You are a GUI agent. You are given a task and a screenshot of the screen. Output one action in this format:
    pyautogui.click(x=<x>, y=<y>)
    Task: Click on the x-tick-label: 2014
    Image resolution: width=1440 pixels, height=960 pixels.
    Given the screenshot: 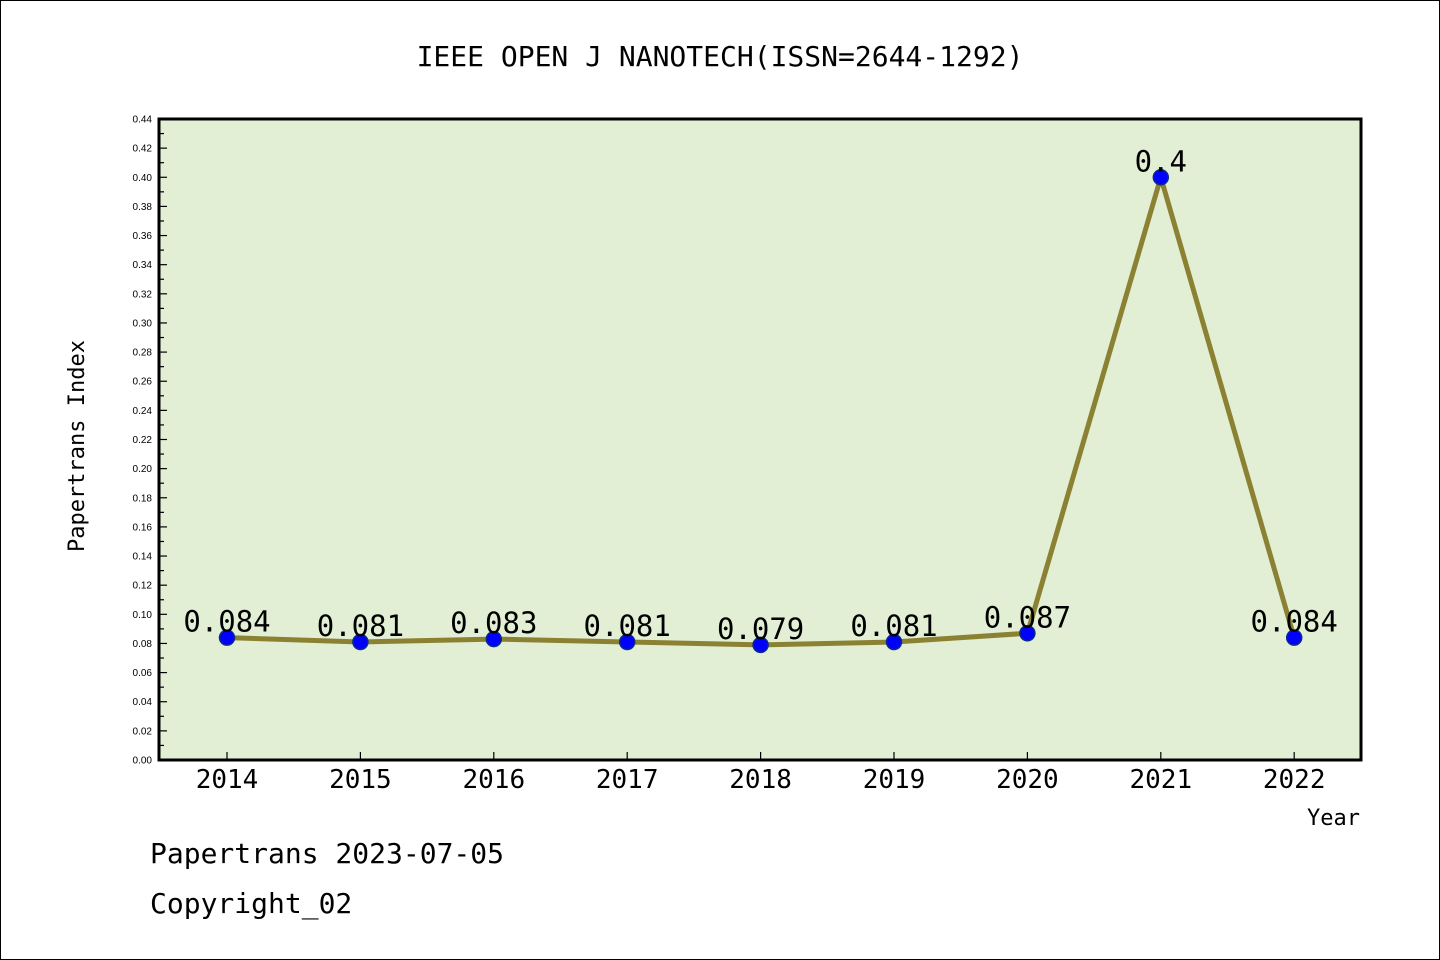 What is the action you would take?
    pyautogui.click(x=227, y=780)
    